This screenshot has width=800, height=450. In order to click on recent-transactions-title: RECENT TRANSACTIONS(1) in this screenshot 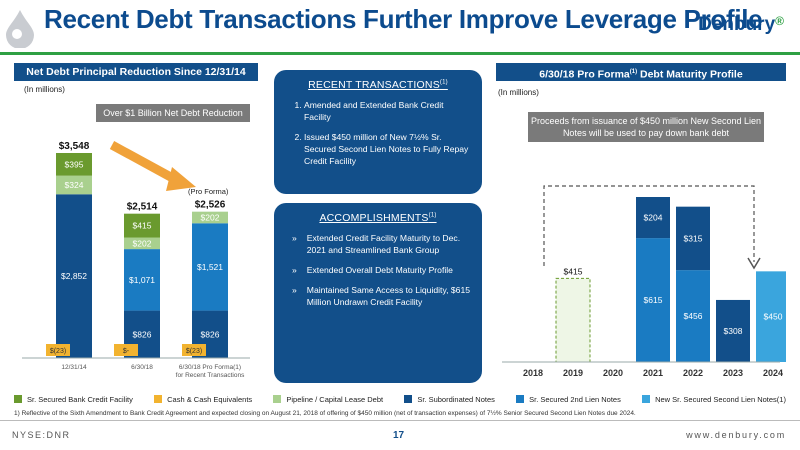, I will do `click(378, 85)`.